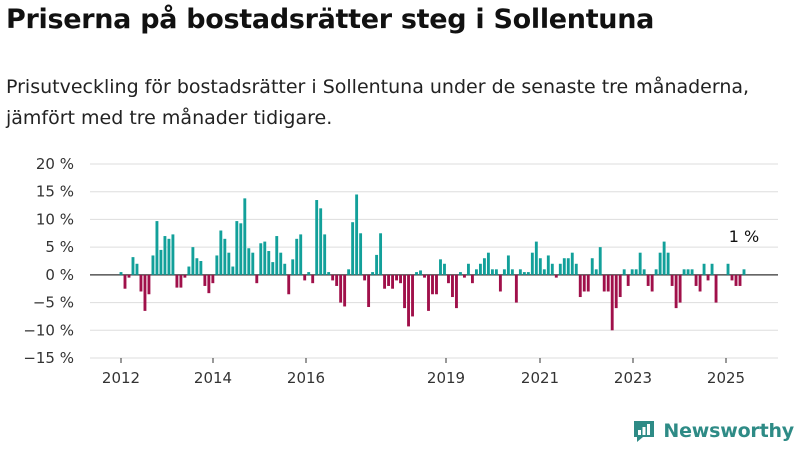  What do you see at coordinates (213, 378) in the screenshot?
I see `x-tick-label: 2014` at bounding box center [213, 378].